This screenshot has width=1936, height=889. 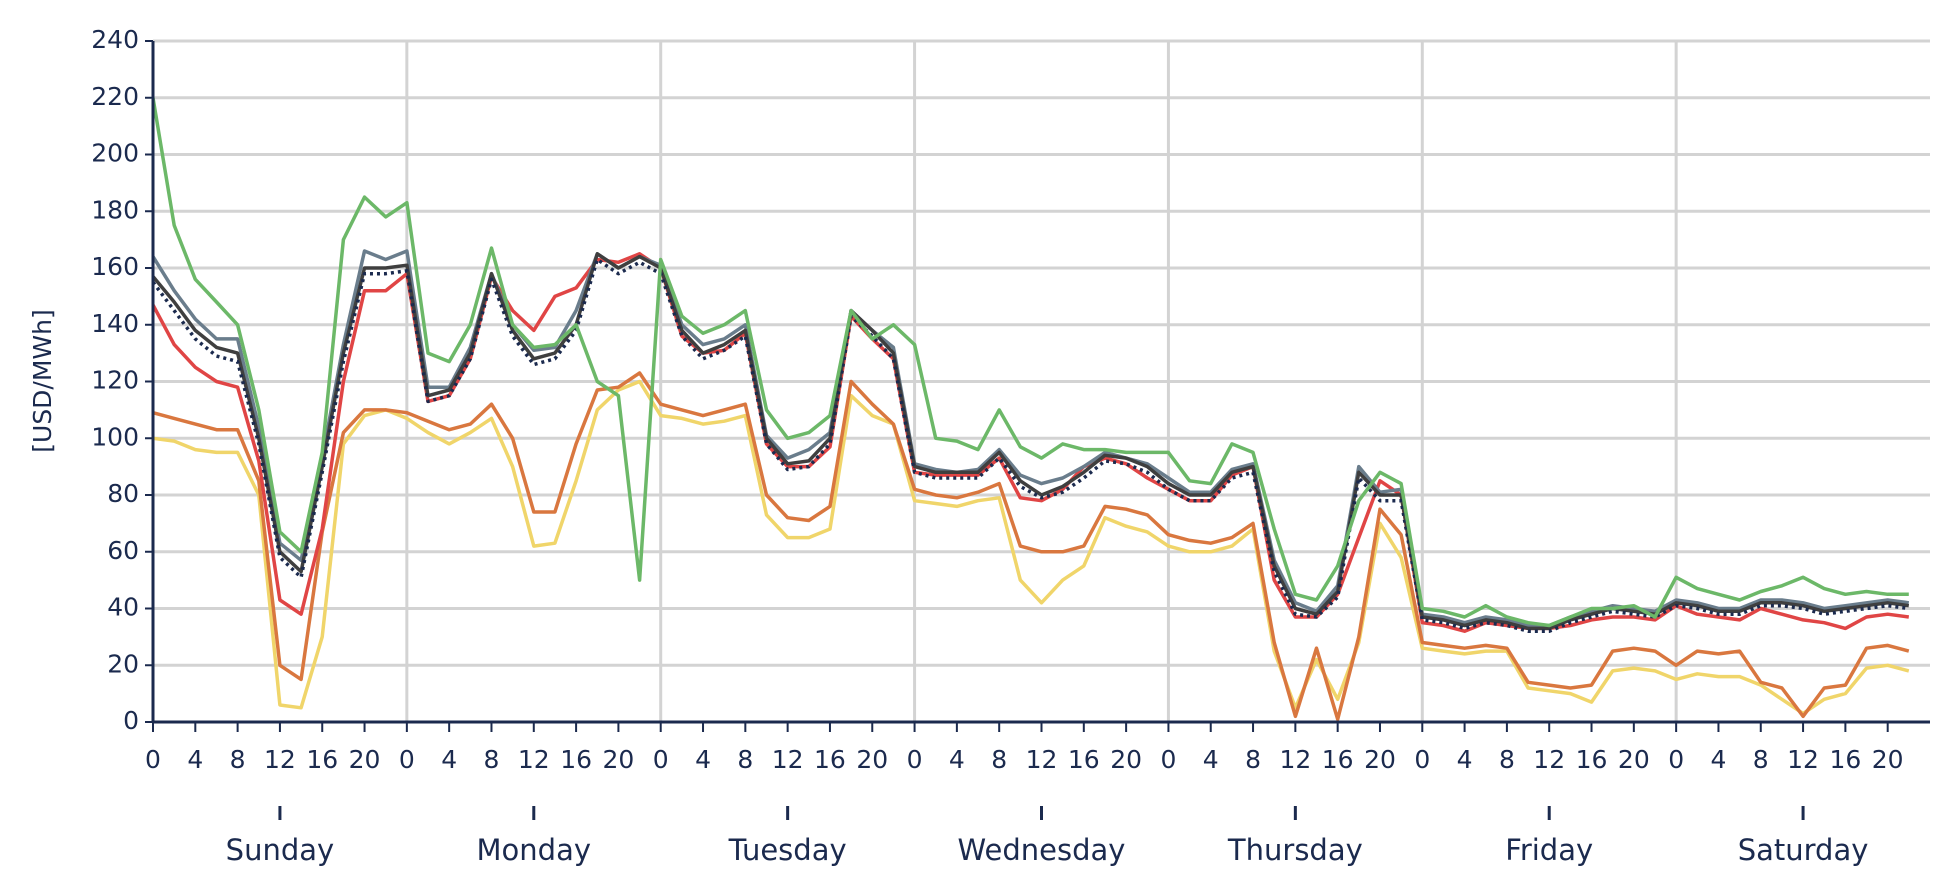 I want to click on day-label: Monday, so click(x=534, y=850).